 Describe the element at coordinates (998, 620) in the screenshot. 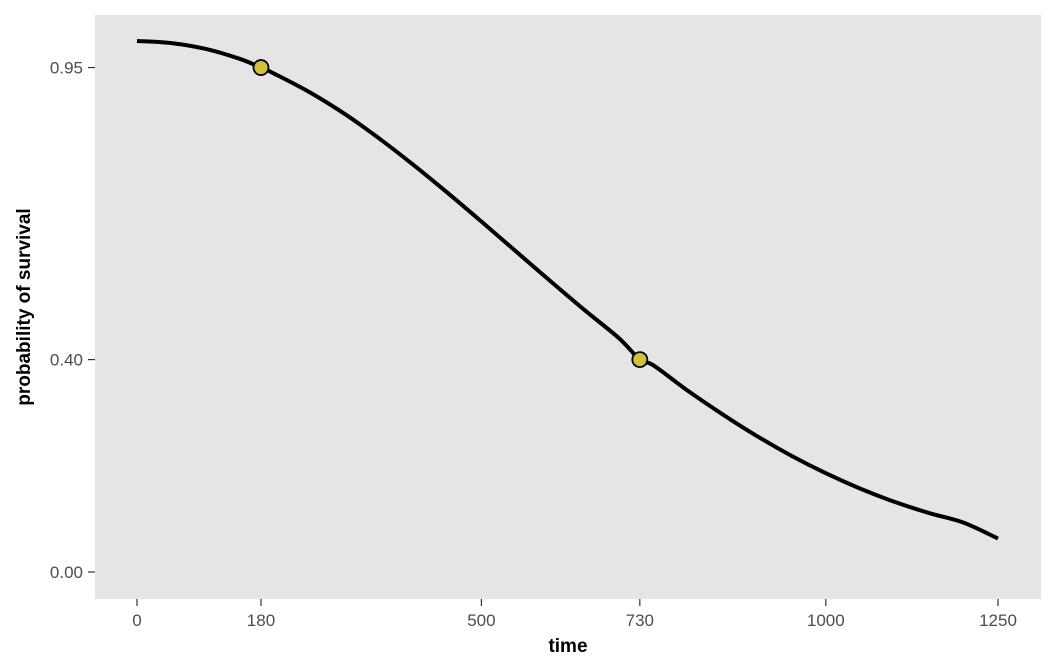

I see `x-tick-label: 1250` at that location.